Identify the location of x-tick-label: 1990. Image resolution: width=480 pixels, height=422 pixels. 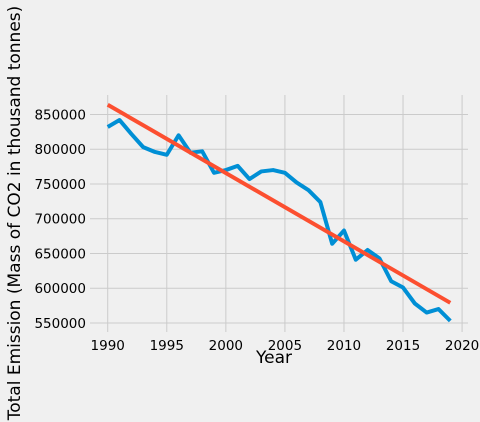
(108, 346).